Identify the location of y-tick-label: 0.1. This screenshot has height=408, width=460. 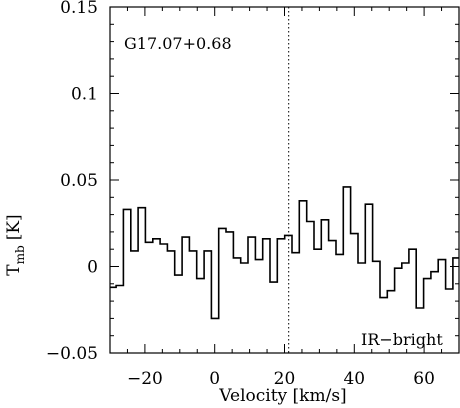
(84, 95).